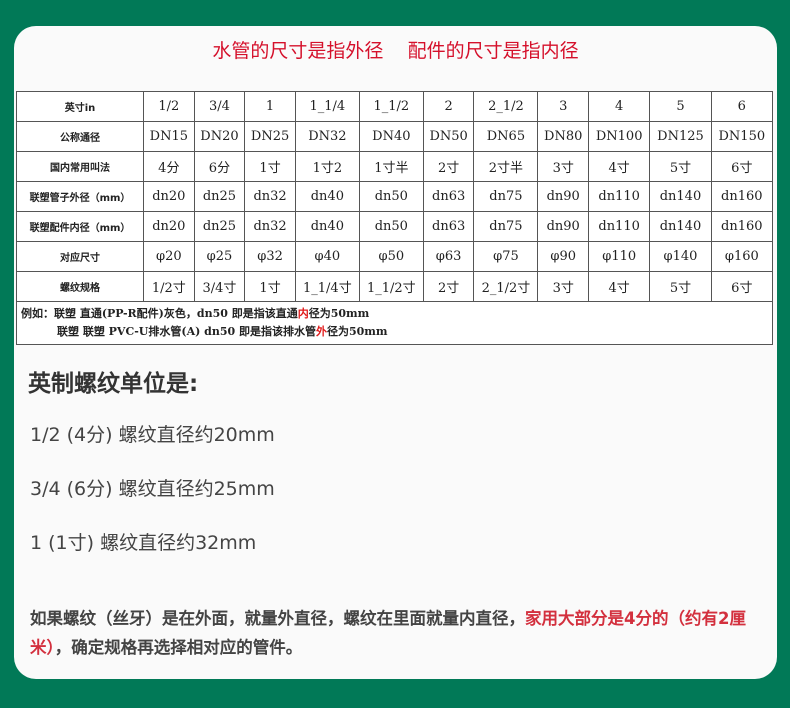 The width and height of the screenshot is (790, 708). What do you see at coordinates (169, 226) in the screenshot?
I see `table-cell: dn20` at bounding box center [169, 226].